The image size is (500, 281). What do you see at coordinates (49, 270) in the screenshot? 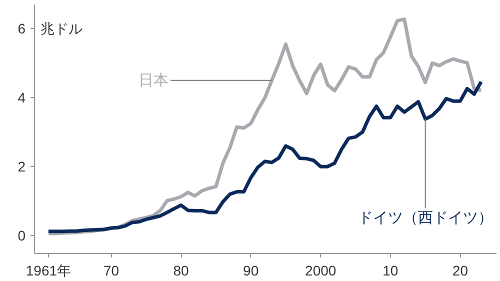
I see `x-tick-label: 1961年` at bounding box center [49, 270].